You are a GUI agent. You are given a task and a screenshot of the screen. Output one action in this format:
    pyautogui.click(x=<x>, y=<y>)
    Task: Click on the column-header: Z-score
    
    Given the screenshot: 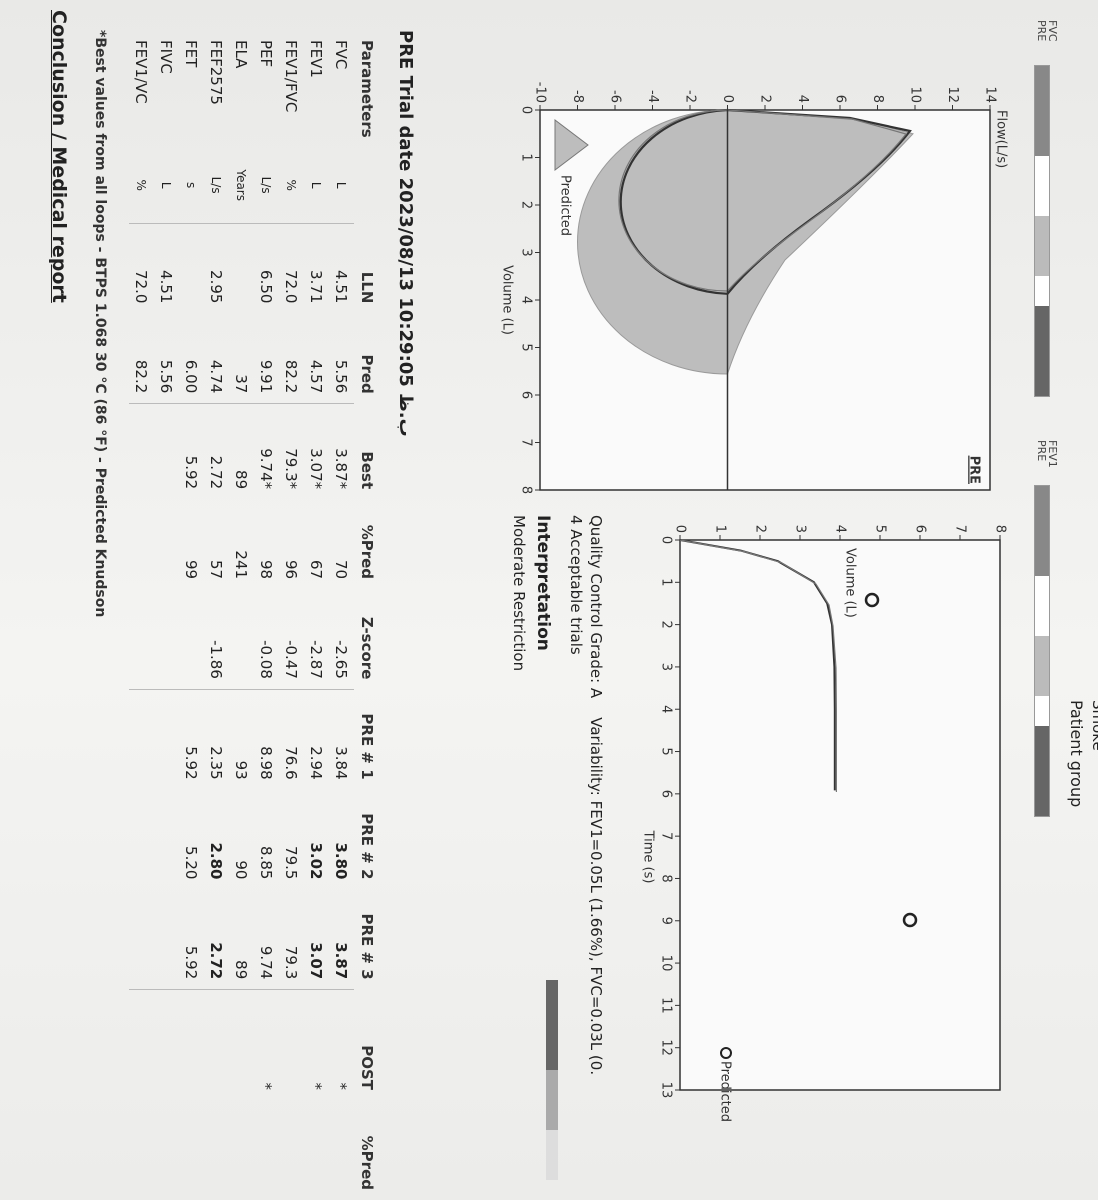 What is the action you would take?
    pyautogui.click(x=367, y=648)
    